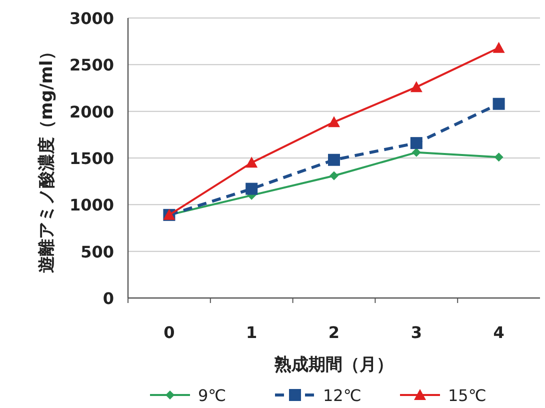 This screenshot has width=545, height=408. What do you see at coordinates (108, 298) in the screenshot?
I see `y-tick-label: 0` at bounding box center [108, 298].